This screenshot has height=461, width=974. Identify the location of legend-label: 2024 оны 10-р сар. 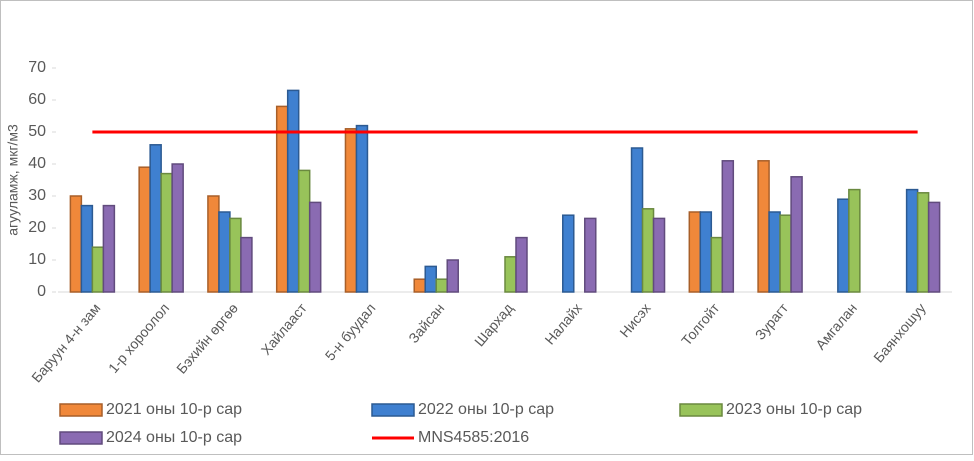
(174, 437).